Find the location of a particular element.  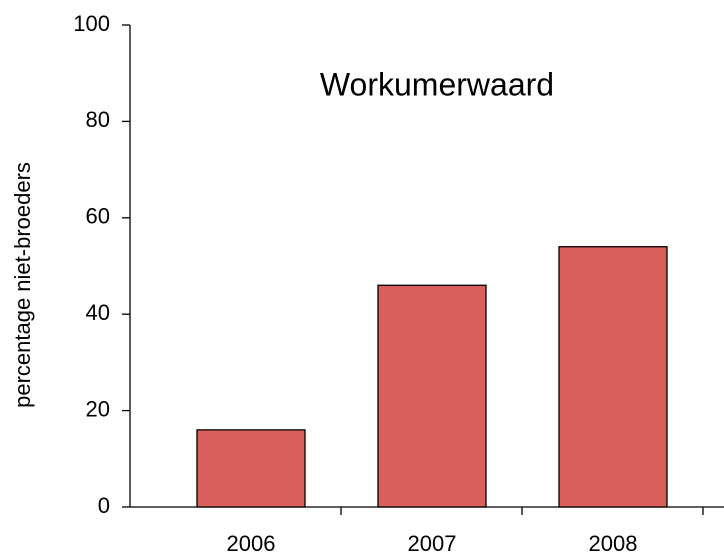

chart-title: Workumerwaard is located at coordinates (437, 84).